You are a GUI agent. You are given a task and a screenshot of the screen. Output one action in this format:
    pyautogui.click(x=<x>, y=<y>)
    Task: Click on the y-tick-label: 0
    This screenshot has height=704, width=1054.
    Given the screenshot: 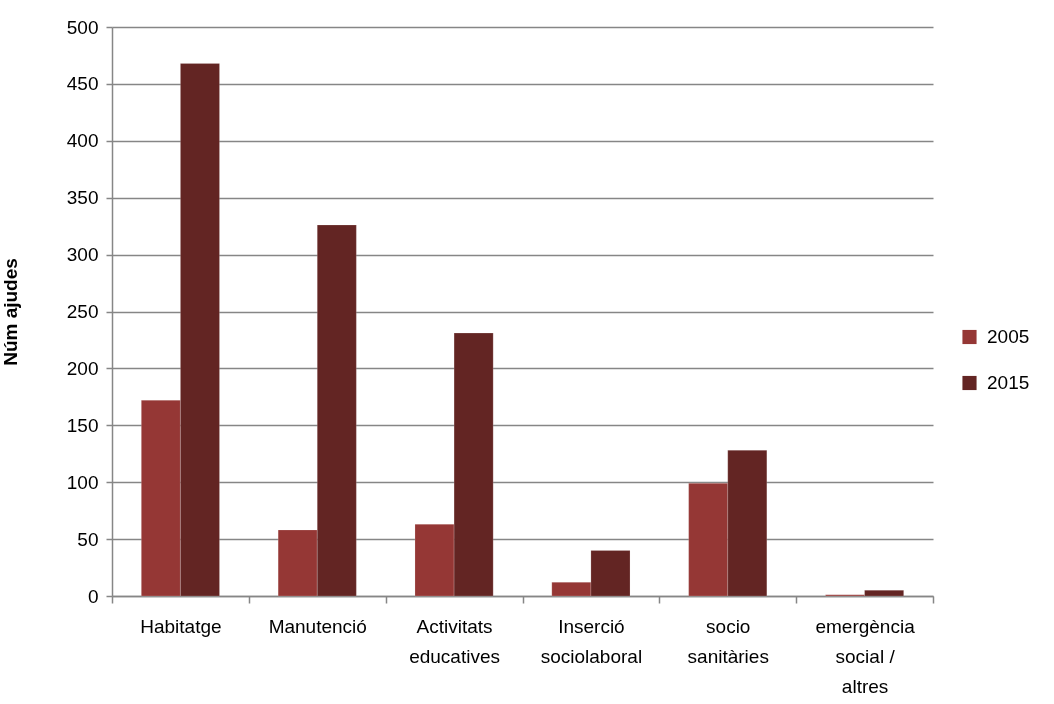 What is the action you would take?
    pyautogui.click(x=93, y=596)
    